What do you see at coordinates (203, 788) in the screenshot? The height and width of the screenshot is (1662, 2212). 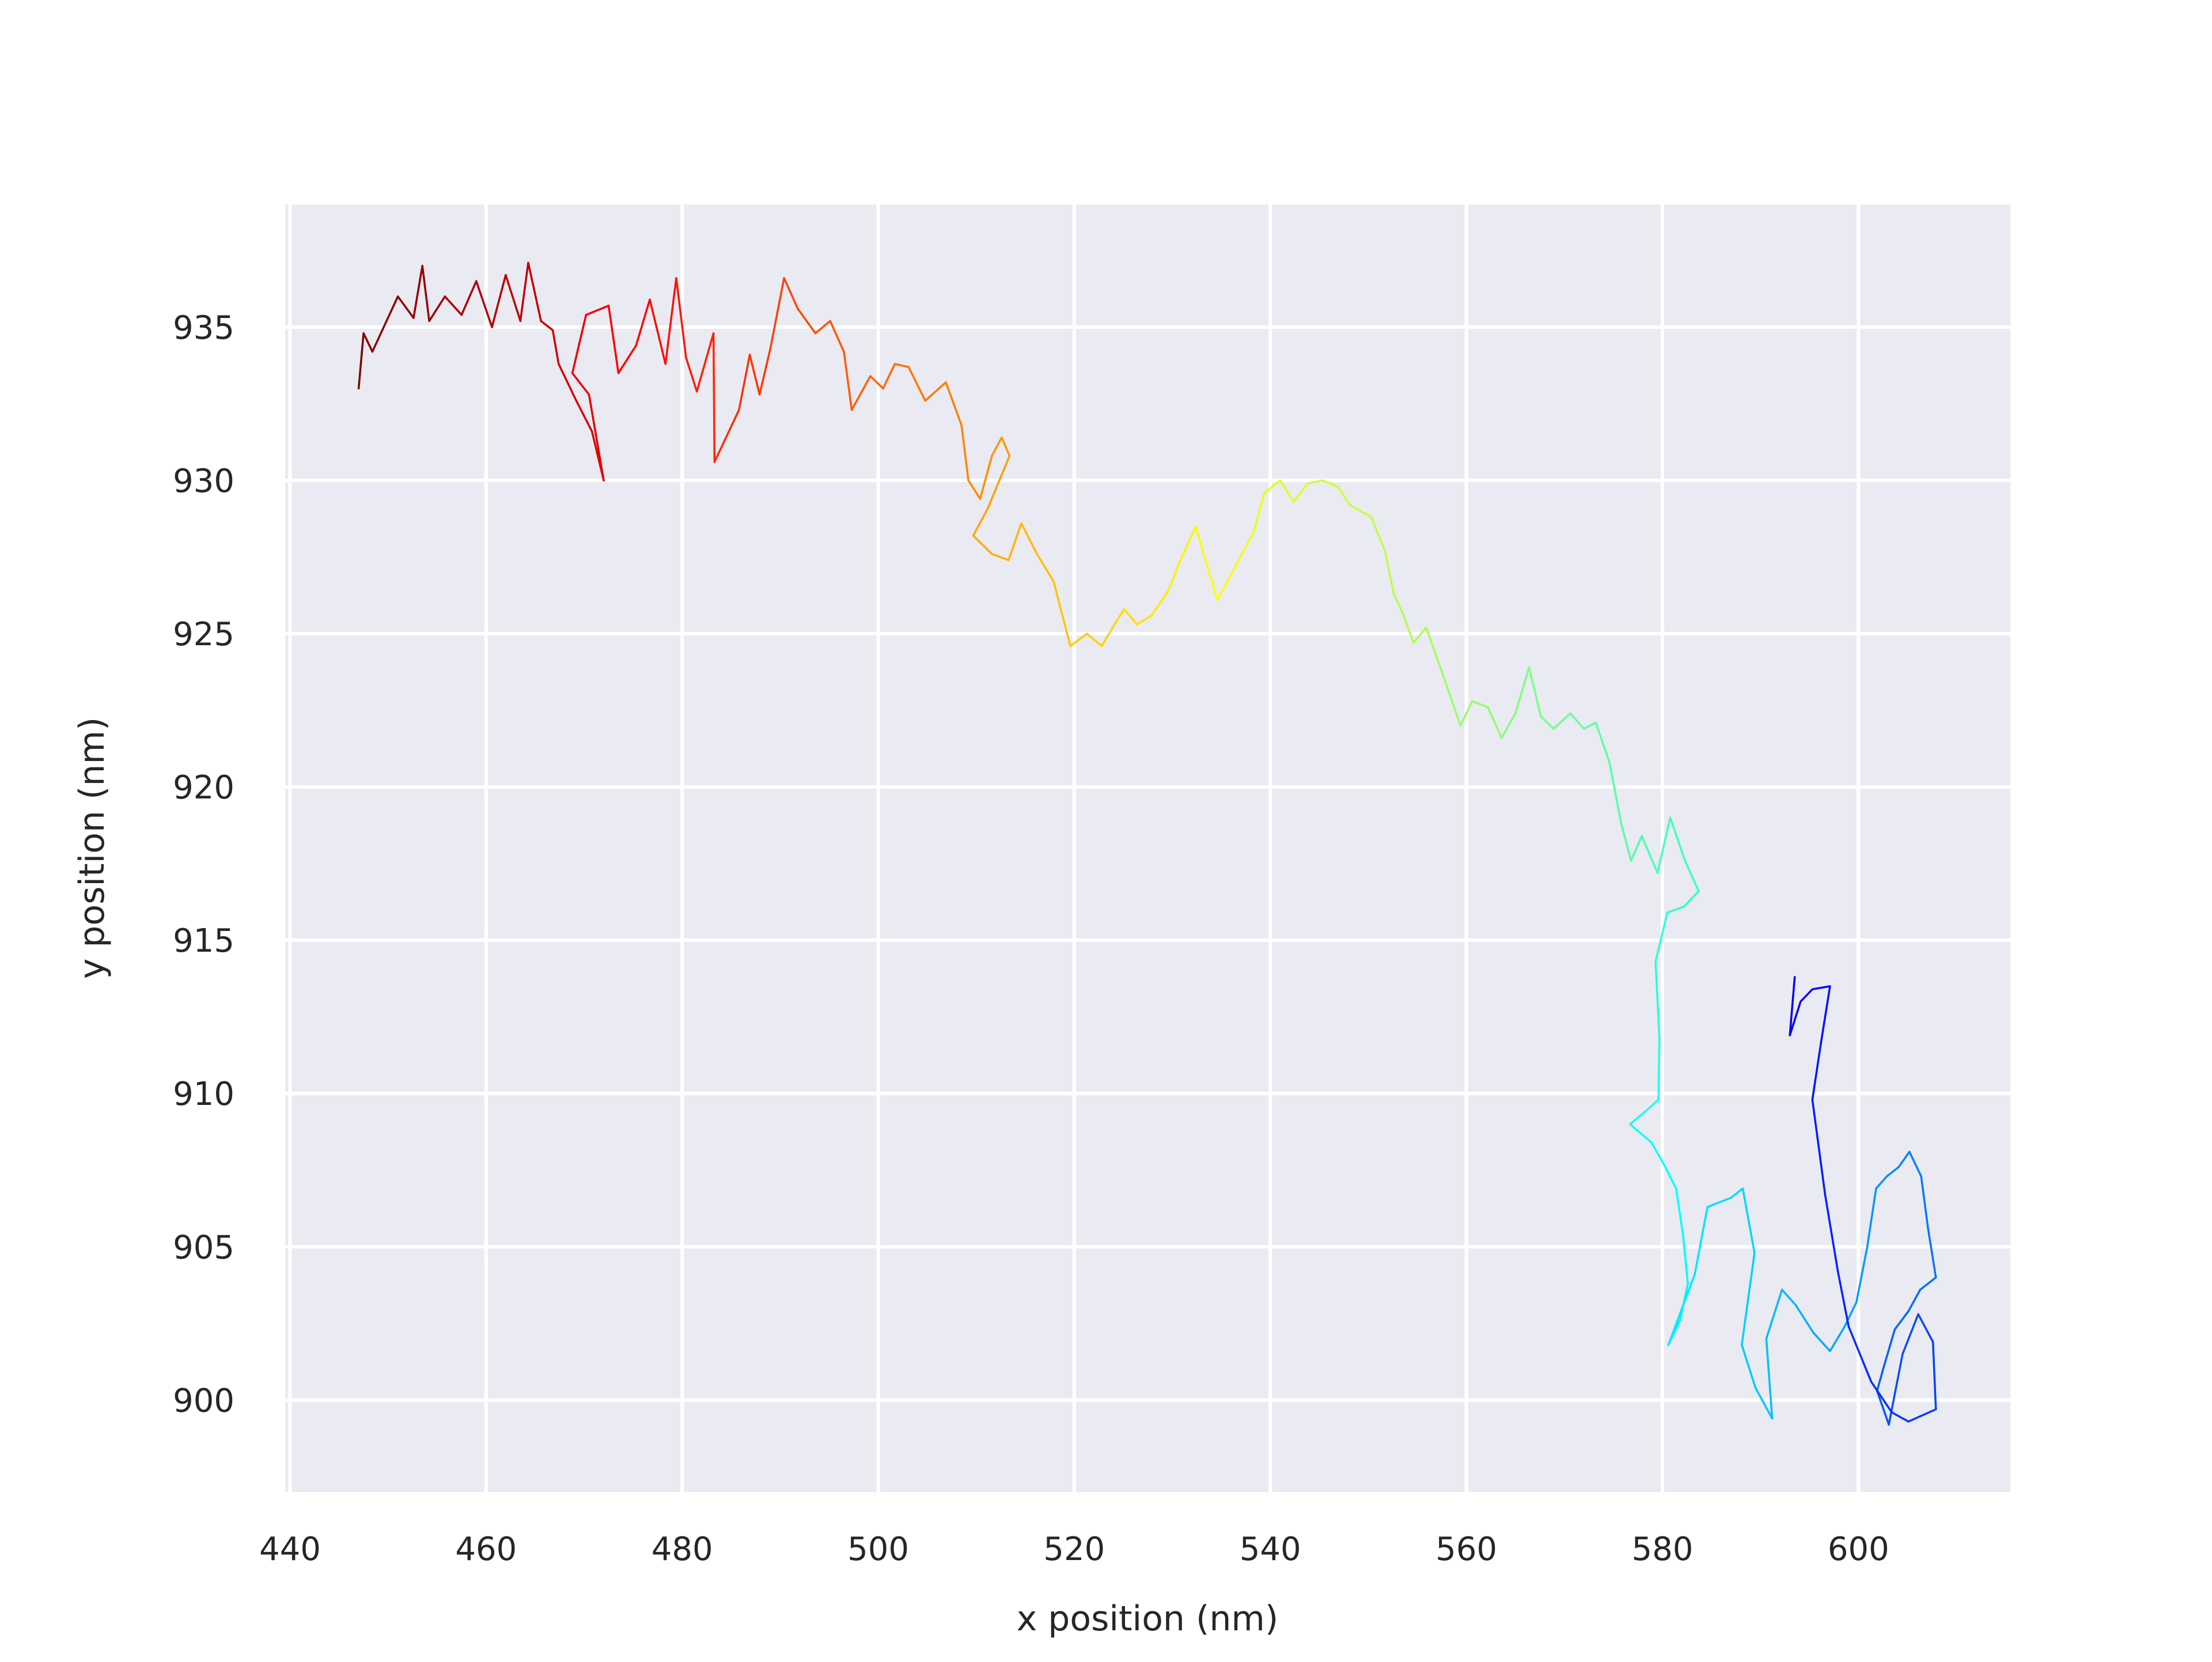 I see `y-tick-label: 920` at bounding box center [203, 788].